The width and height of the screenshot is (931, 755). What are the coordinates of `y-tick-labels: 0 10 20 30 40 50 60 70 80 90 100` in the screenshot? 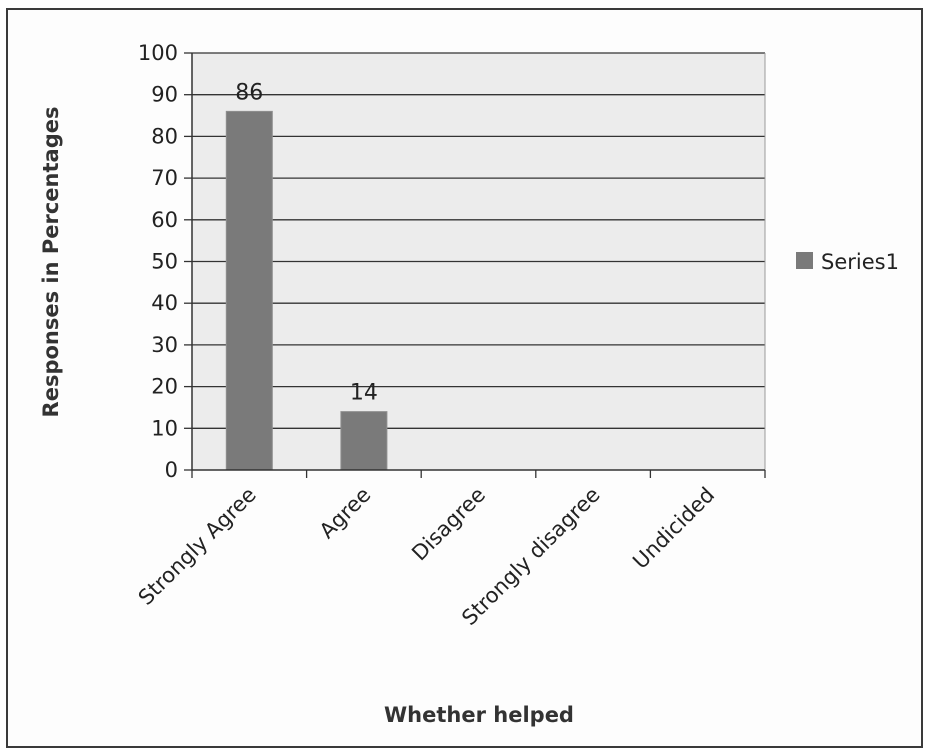 It's located at (158, 261).